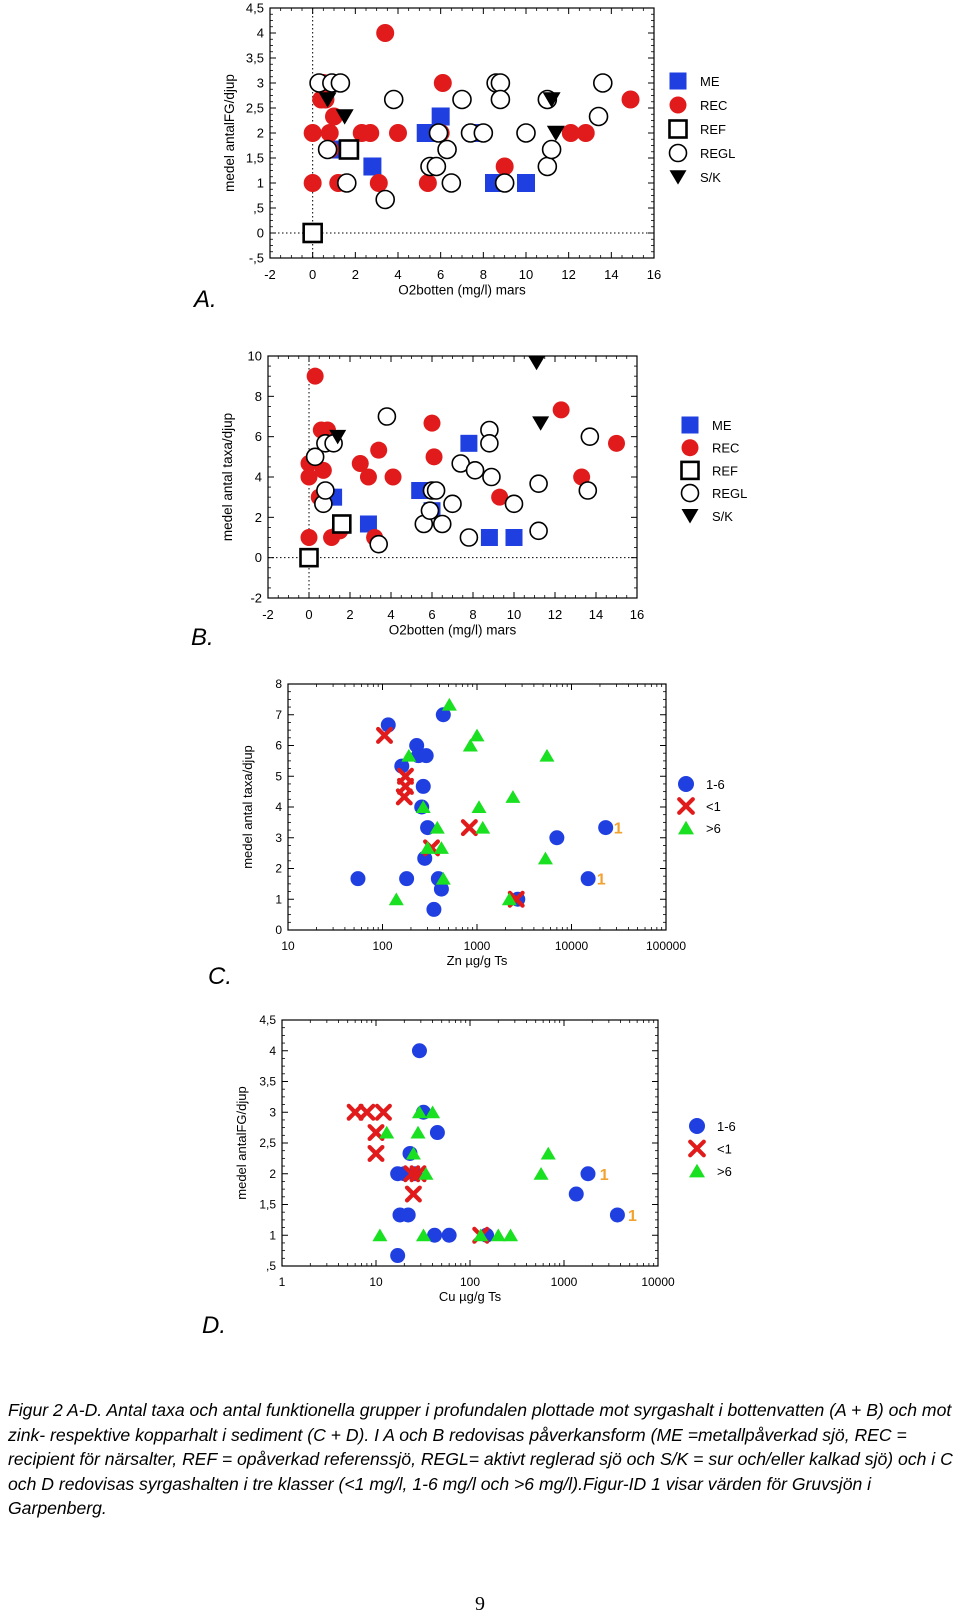  Describe the element at coordinates (697, 1170) in the screenshot. I see `legend-marker-gt6` at that location.